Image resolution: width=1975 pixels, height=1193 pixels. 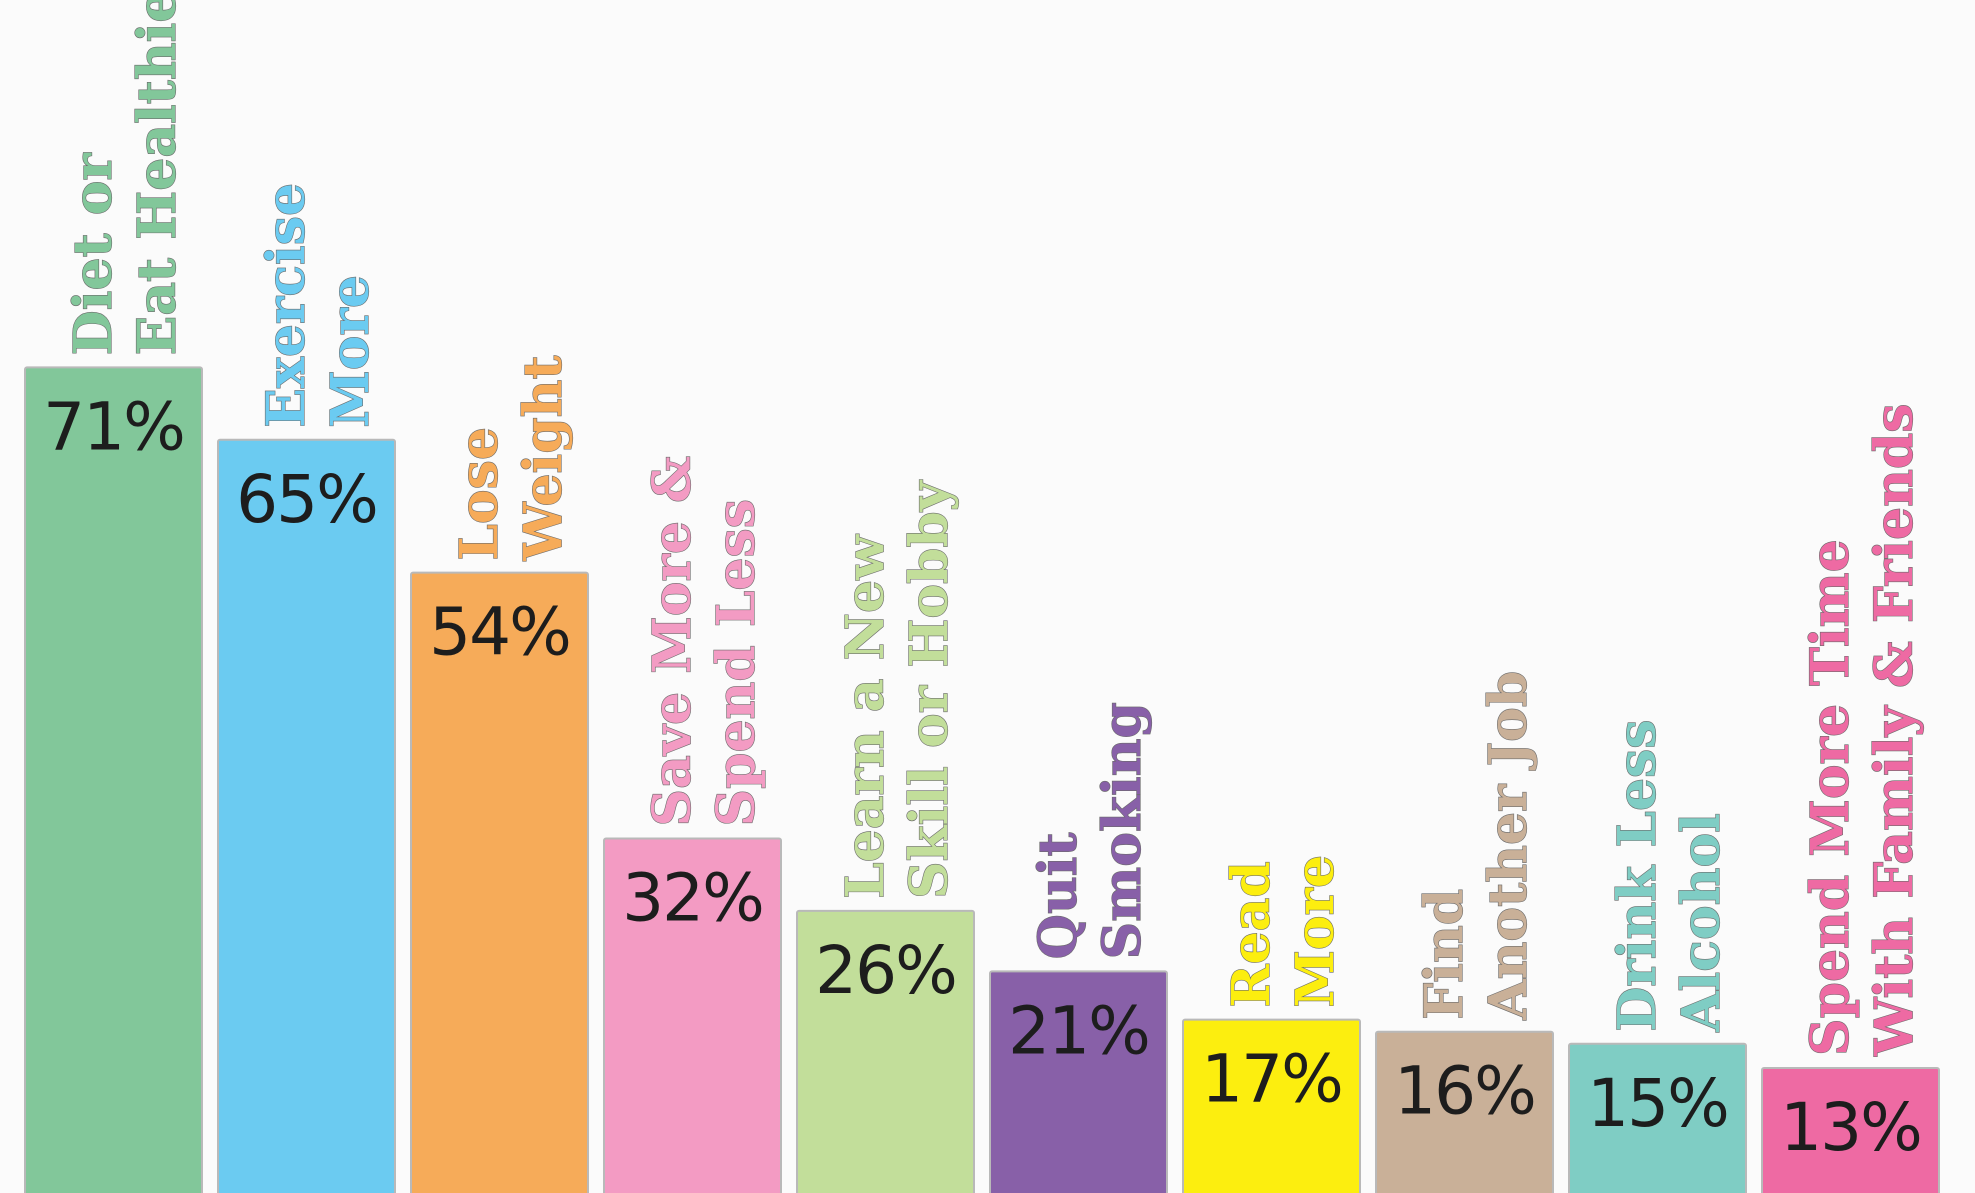 What do you see at coordinates (1271, 1079) in the screenshot?
I see `value-label: 17%` at bounding box center [1271, 1079].